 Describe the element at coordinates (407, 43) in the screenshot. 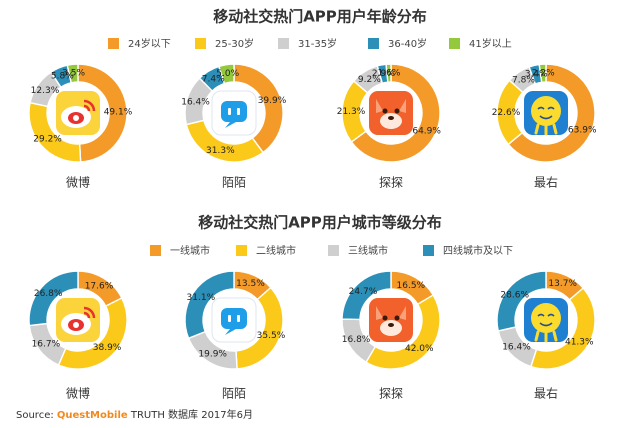

I see `legend-label: 36-40岁` at that location.